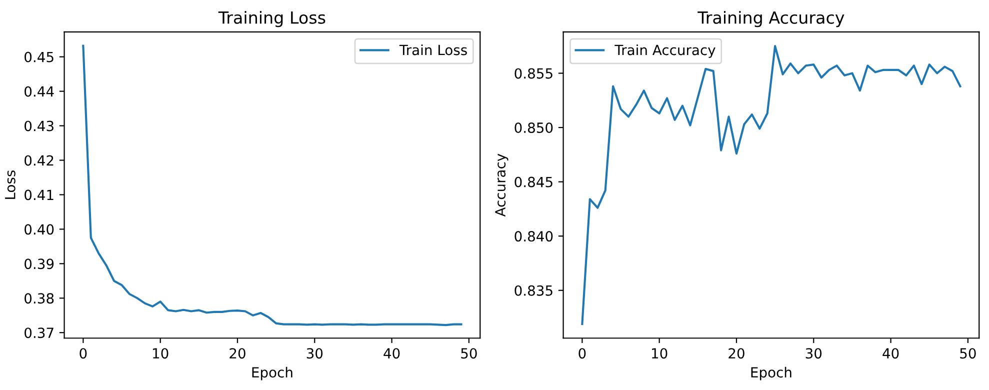 The width and height of the screenshot is (989, 390). Describe the element at coordinates (39, 333) in the screenshot. I see `y-tick-label: 0.37` at that location.